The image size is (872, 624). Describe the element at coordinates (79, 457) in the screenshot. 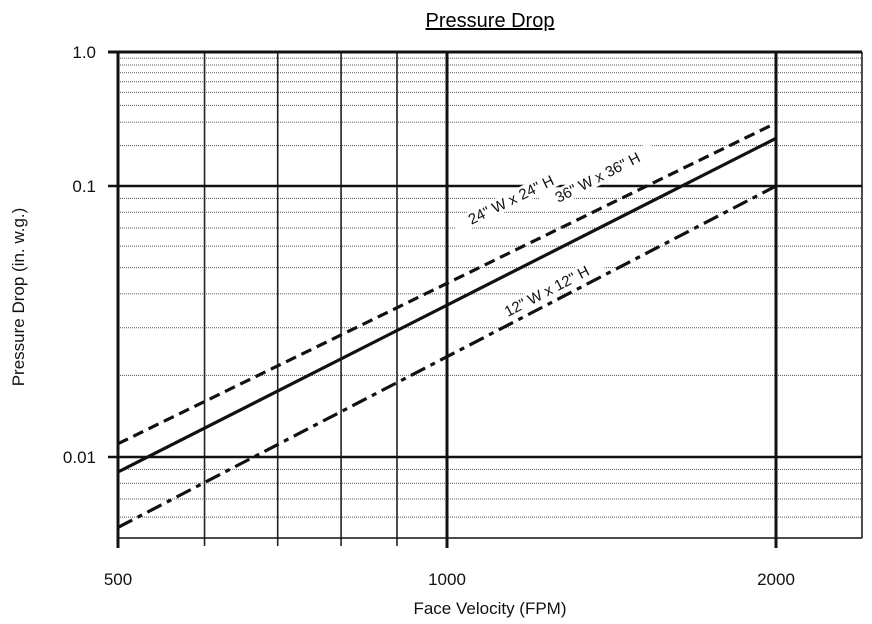

I see `y-tick-label: 0.01` at that location.